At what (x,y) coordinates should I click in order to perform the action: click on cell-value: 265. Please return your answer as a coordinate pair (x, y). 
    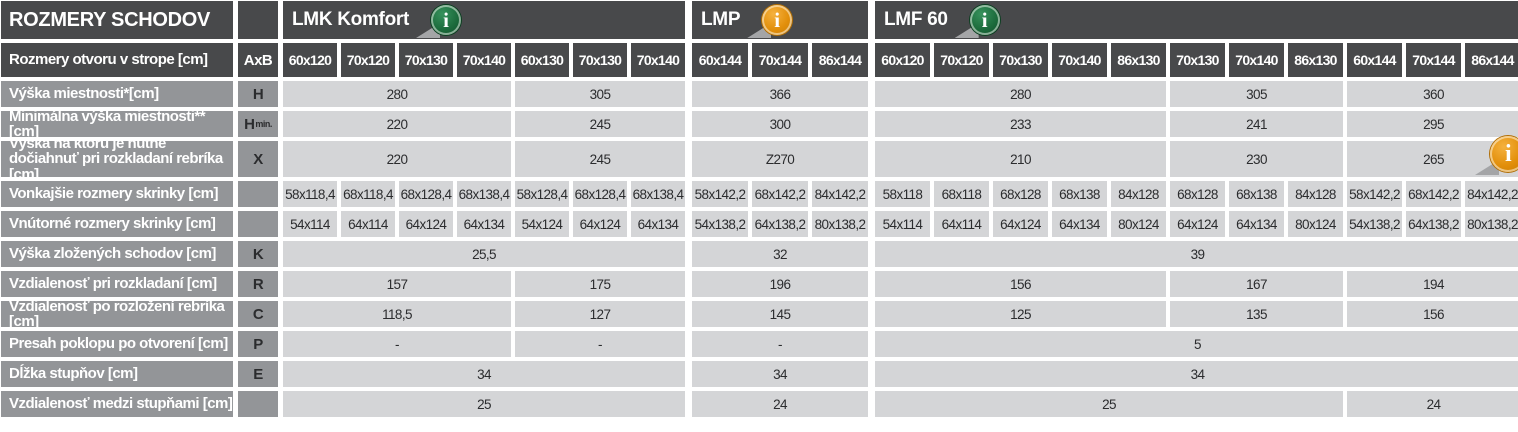
    Looking at the image, I should click on (1433, 159).